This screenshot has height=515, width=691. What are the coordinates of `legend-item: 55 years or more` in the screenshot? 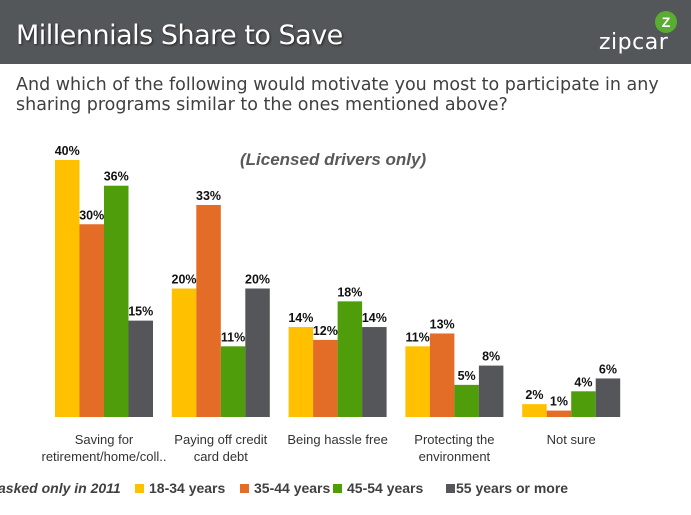 It's located at (507, 488).